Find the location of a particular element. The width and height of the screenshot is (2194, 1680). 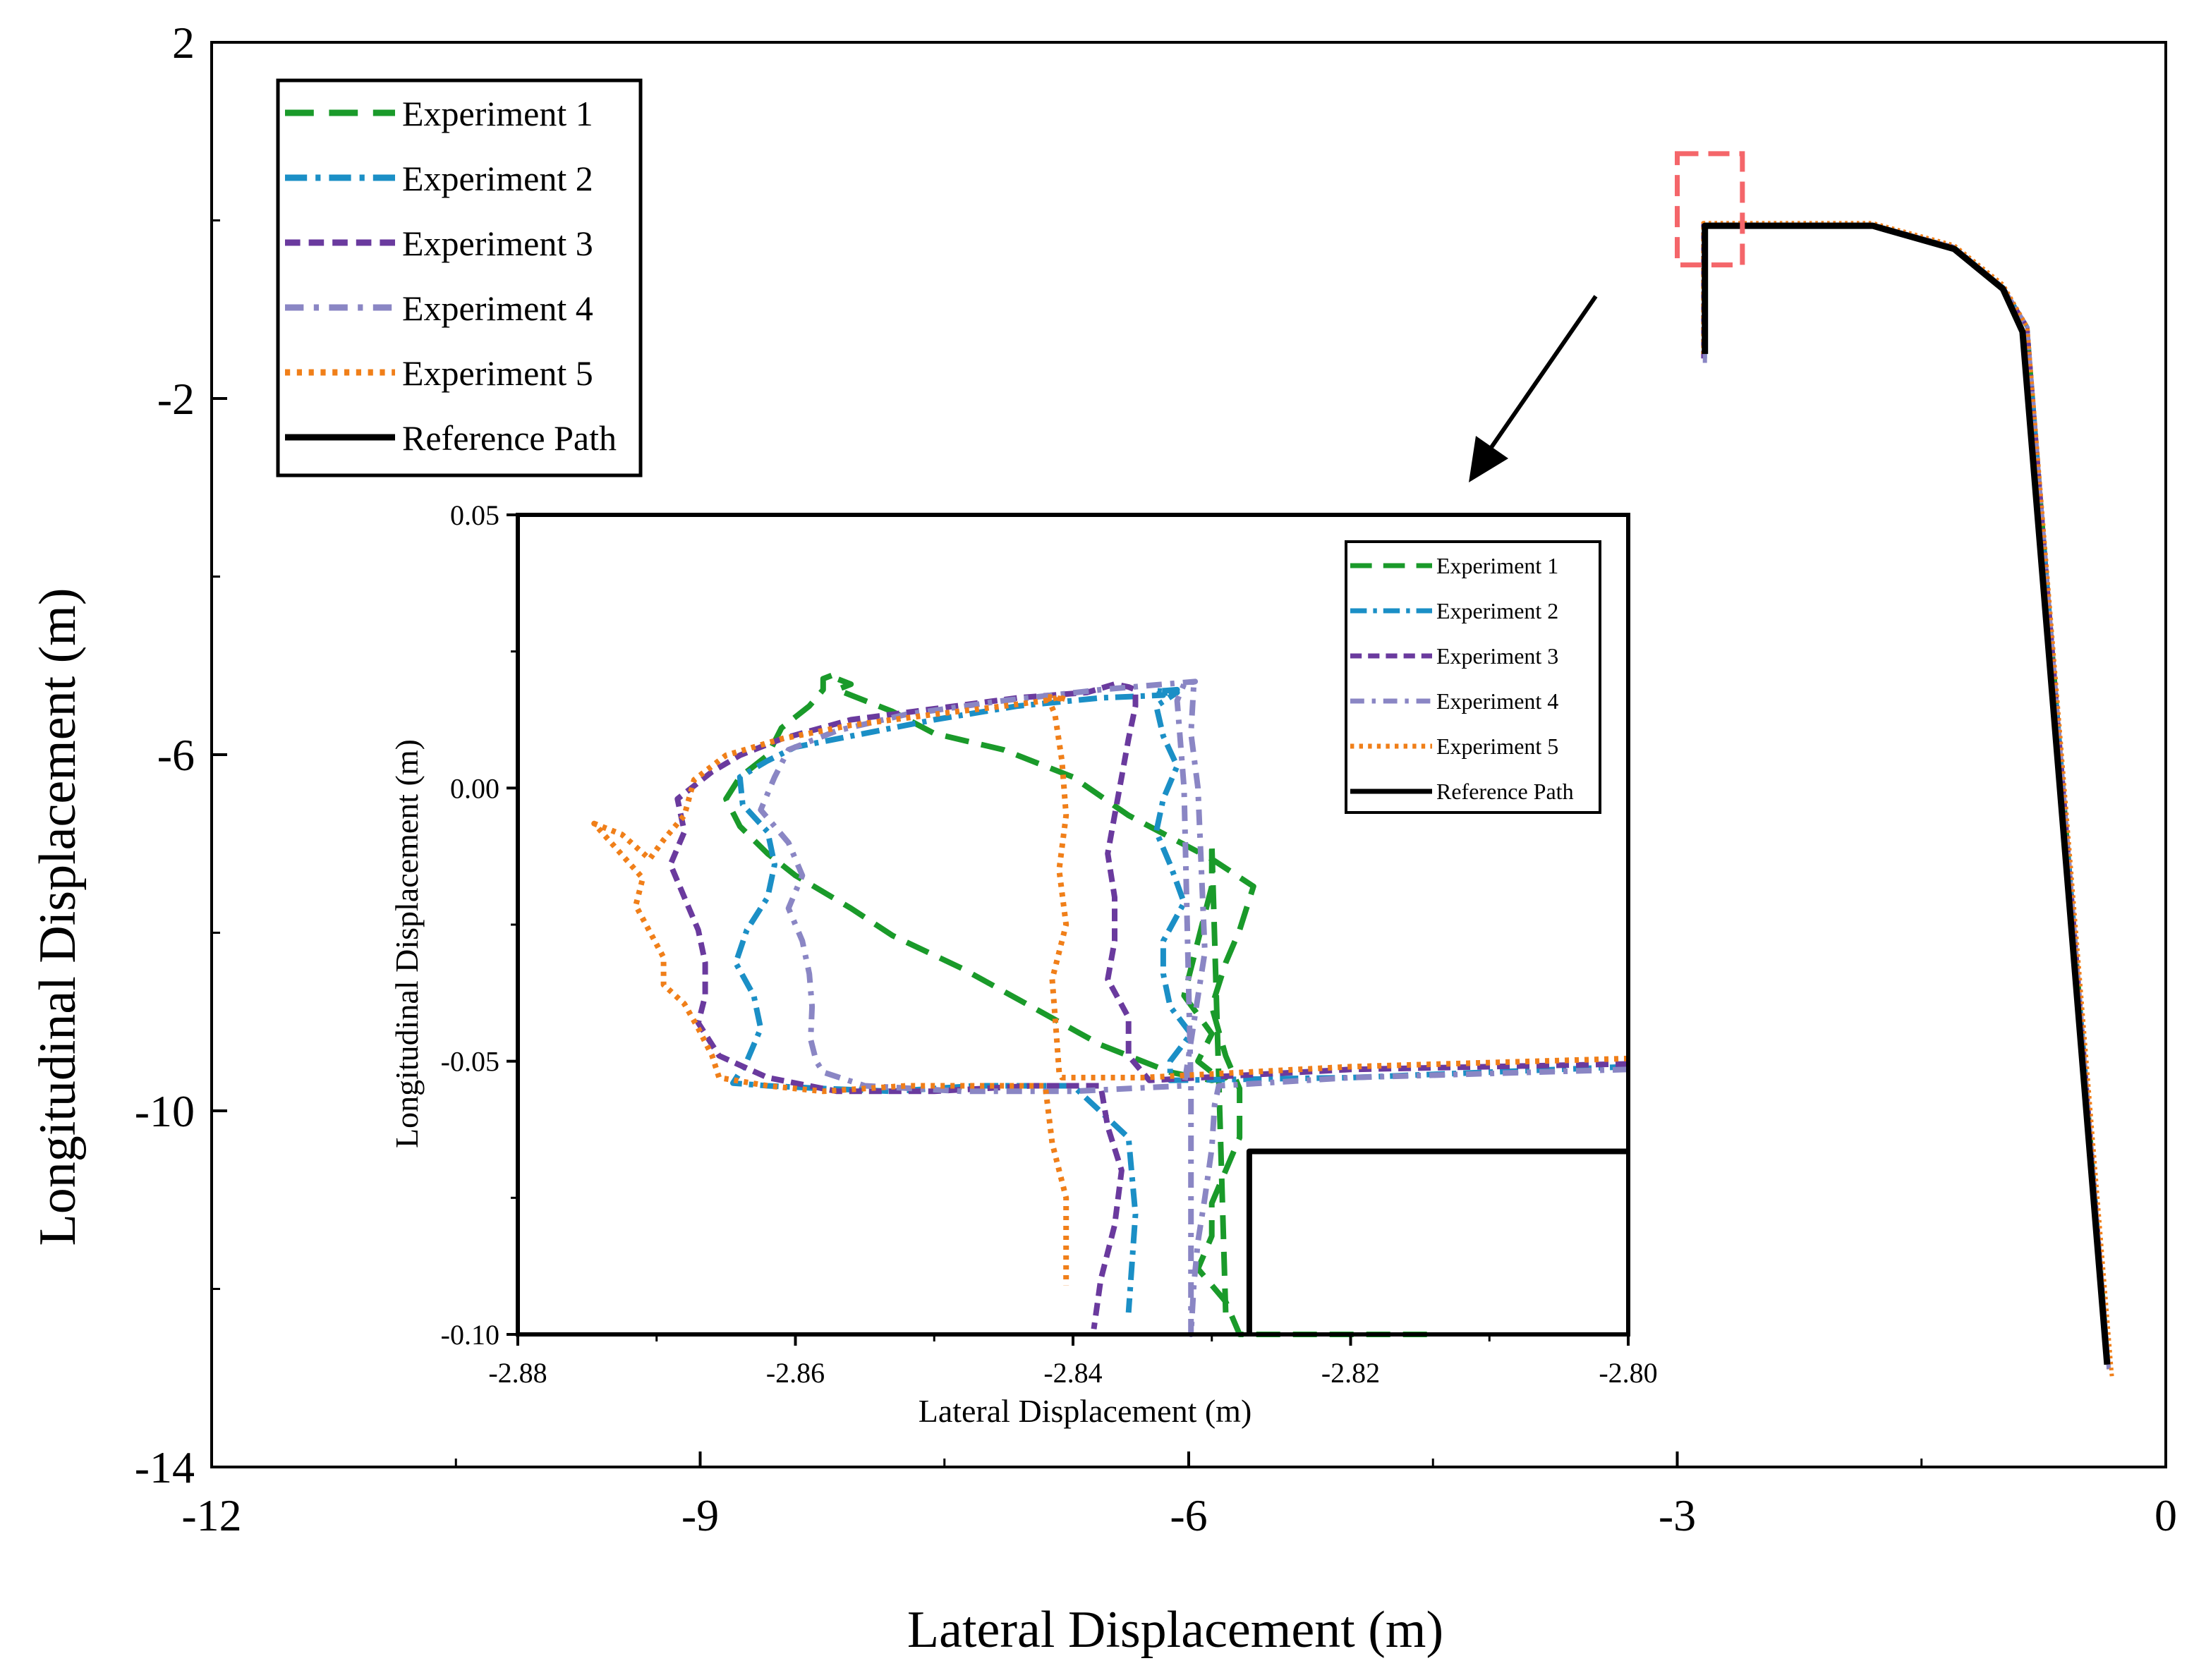

inset-x-axis-label: Lateral Displacement (m) is located at coordinates (1085, 1411).